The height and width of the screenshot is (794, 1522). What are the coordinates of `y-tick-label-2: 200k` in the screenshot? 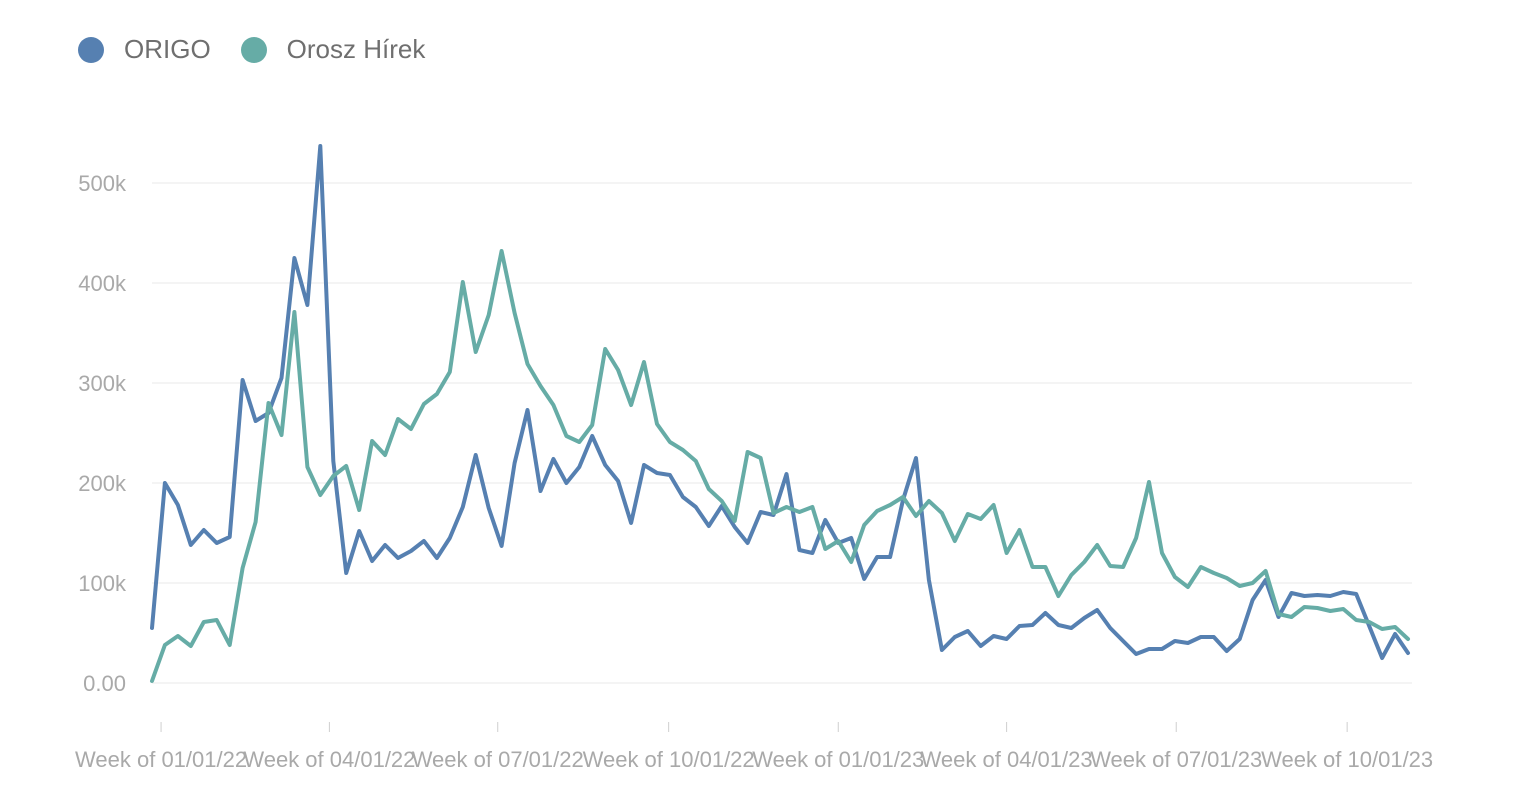 It's located at (102, 483).